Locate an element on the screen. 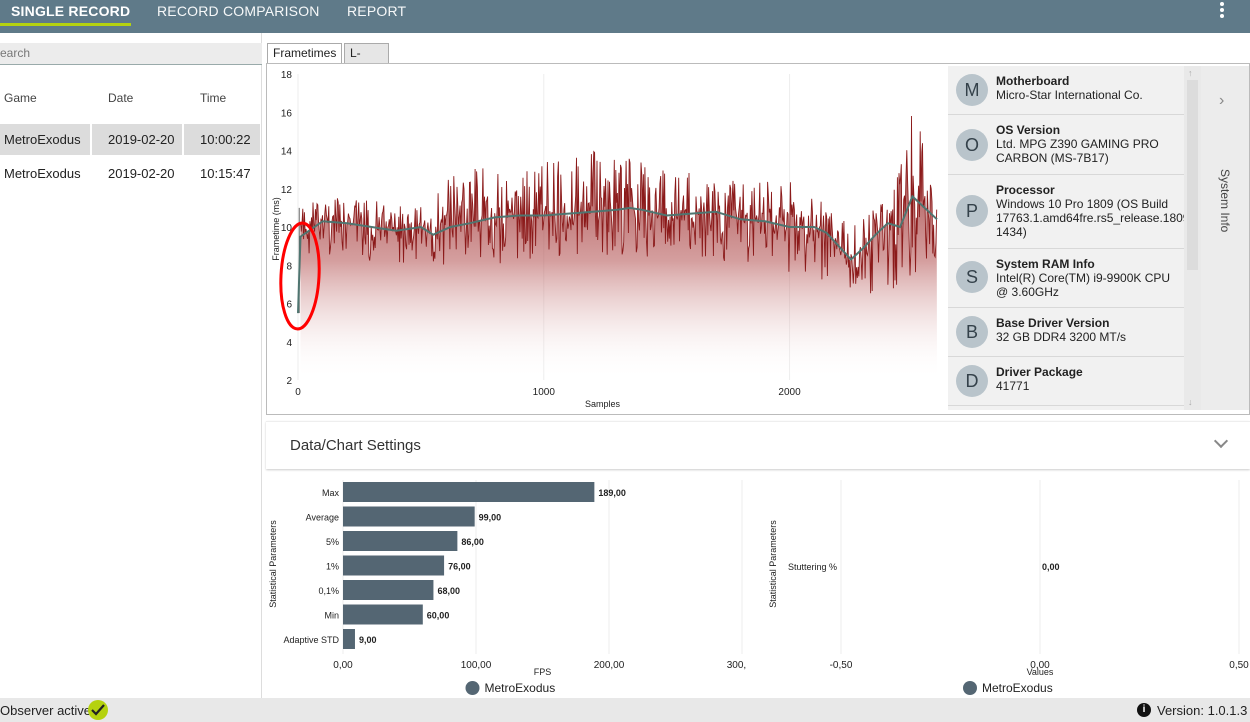  cell-game: MetroExodus is located at coordinates (45, 139).